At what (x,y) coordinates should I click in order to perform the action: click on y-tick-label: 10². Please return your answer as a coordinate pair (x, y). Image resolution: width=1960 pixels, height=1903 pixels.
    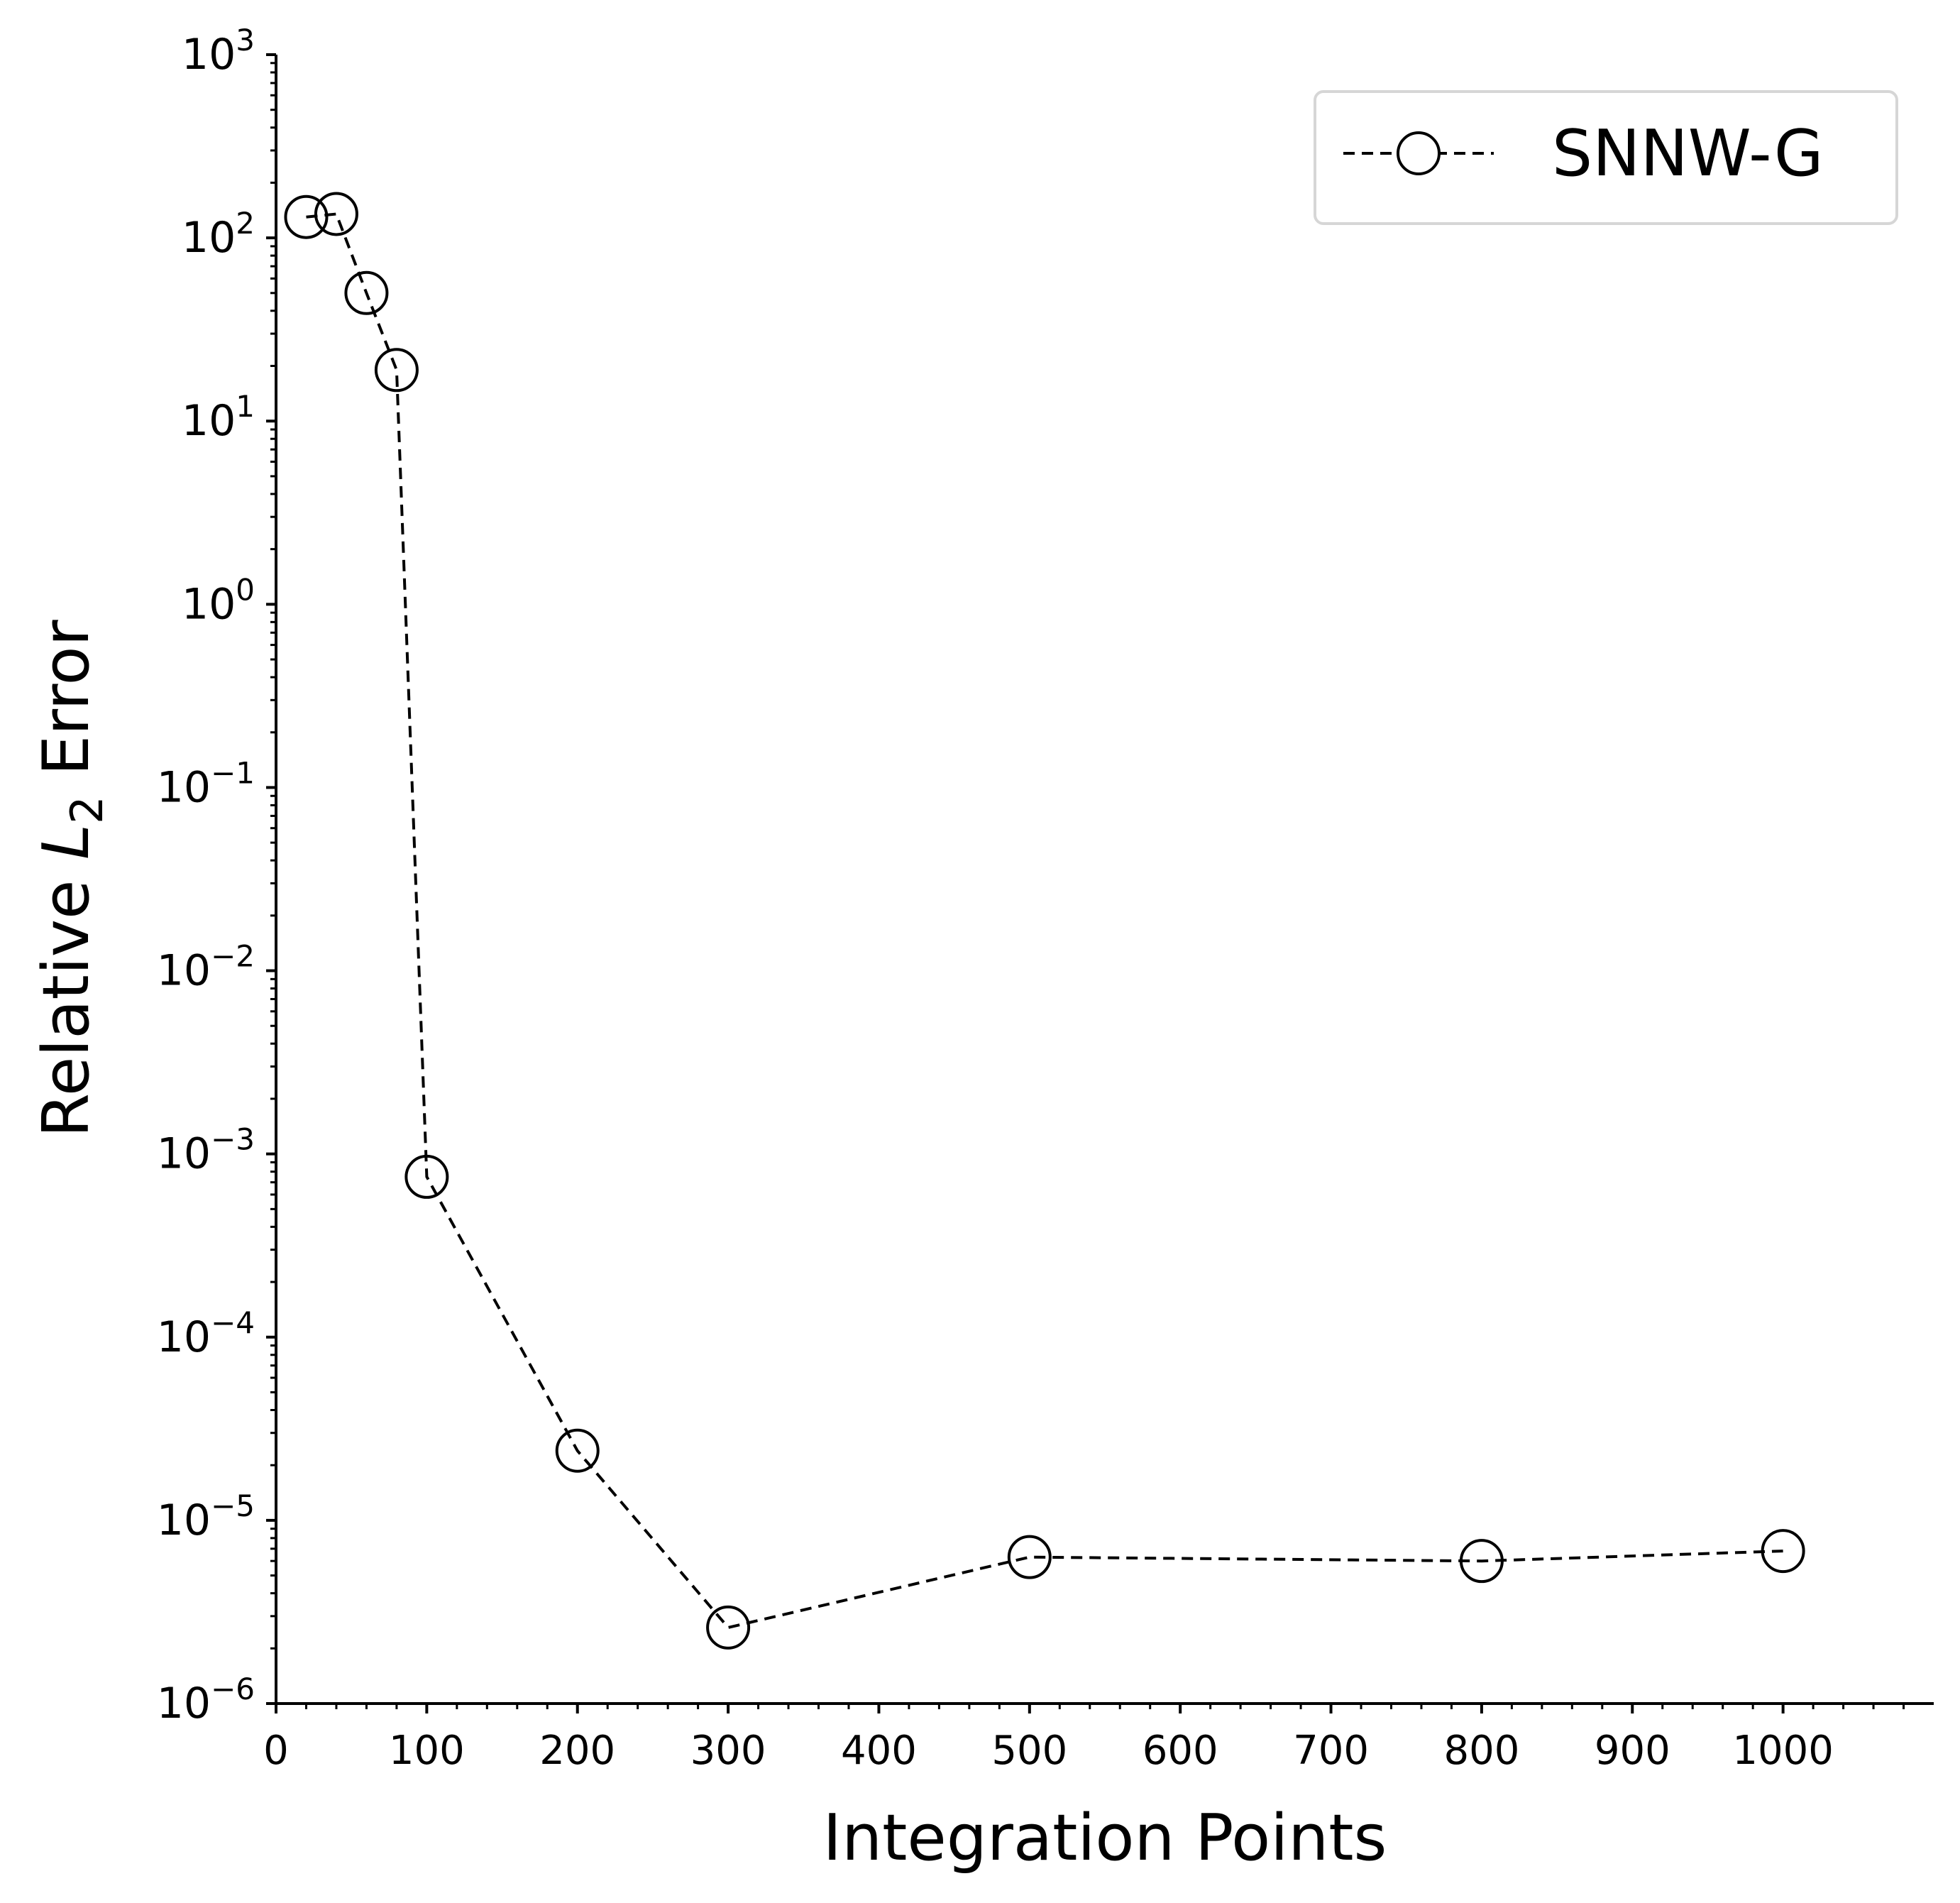
    Looking at the image, I should click on (218, 234).